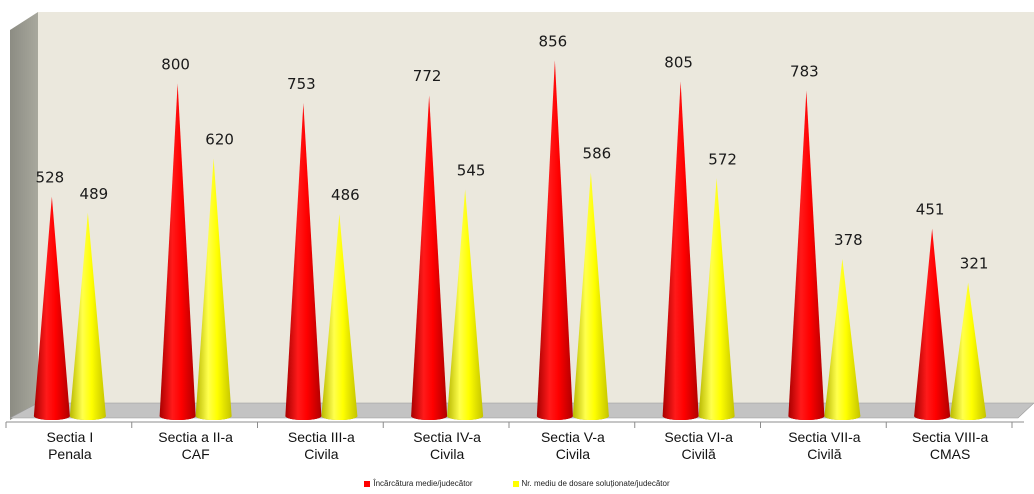  Describe the element at coordinates (678, 62) in the screenshot. I see `value-label: 805` at that location.